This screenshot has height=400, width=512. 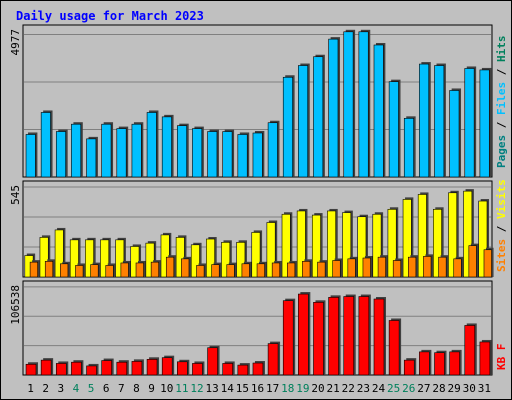 I want to click on day-label: 28, so click(x=438, y=388).